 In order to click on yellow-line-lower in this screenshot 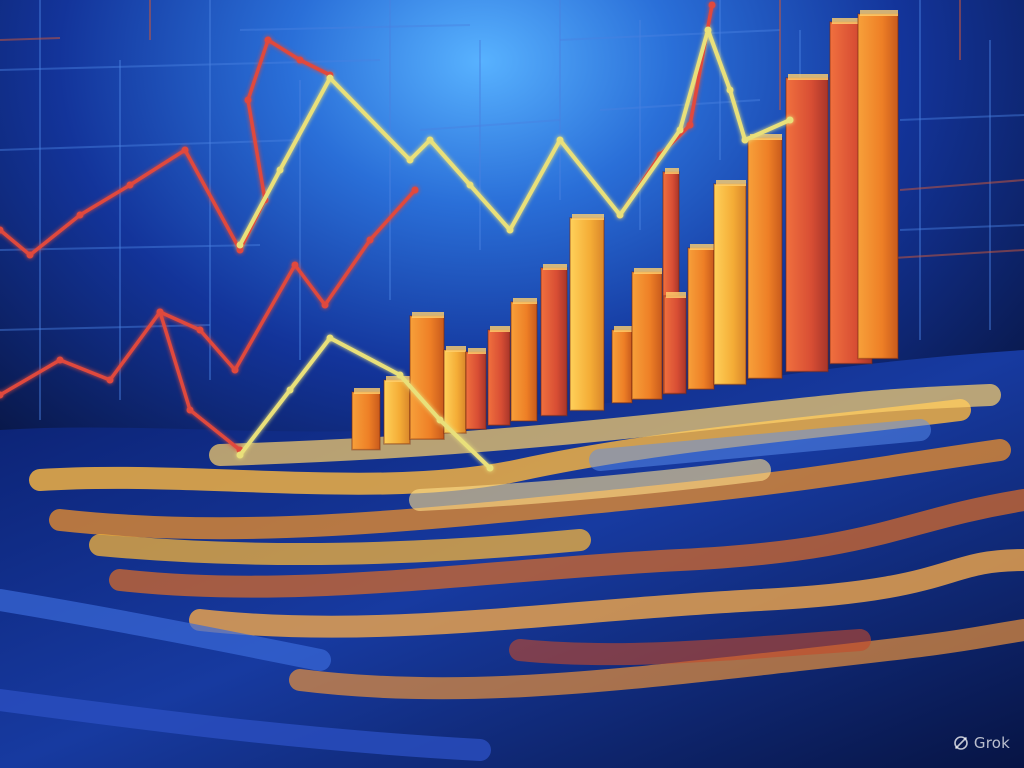, I will do `click(365, 403)`.